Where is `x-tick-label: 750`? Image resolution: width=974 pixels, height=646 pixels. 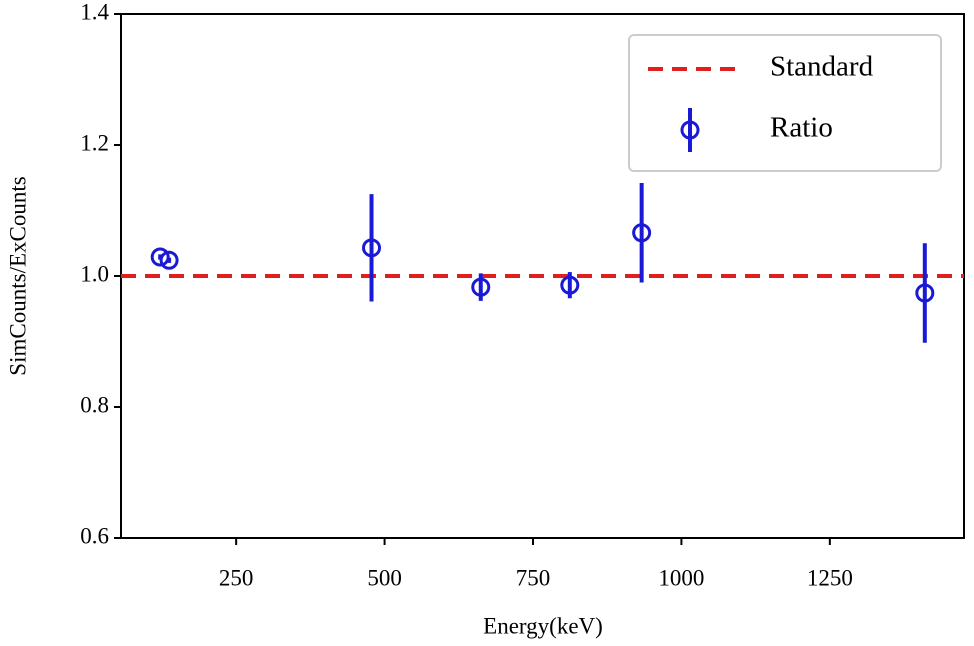
x-tick-label: 750 is located at coordinates (533, 577).